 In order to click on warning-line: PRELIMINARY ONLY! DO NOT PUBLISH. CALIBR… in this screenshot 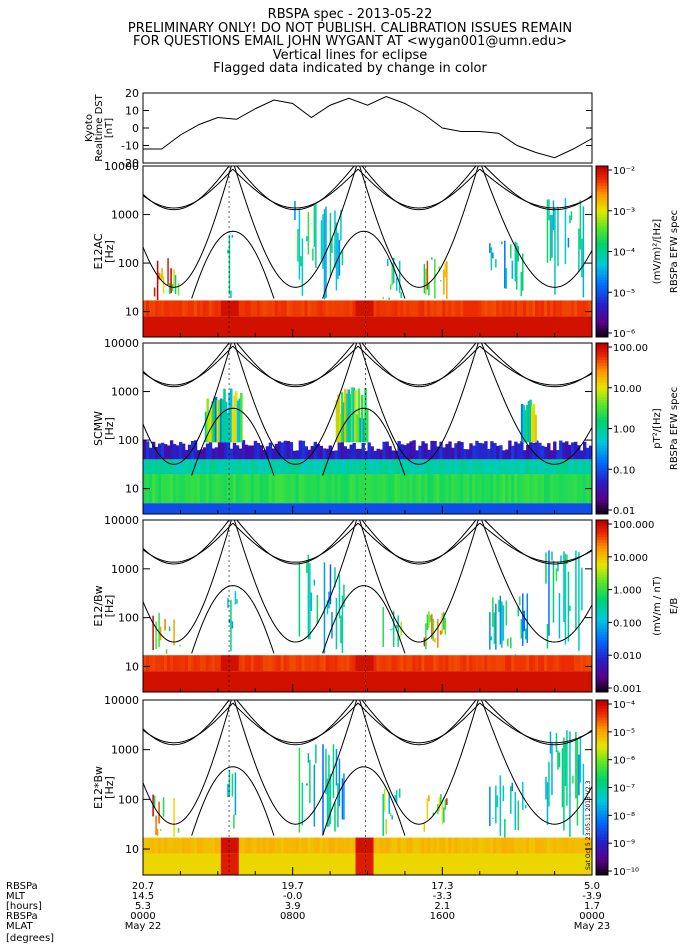, I will do `click(350, 28)`.